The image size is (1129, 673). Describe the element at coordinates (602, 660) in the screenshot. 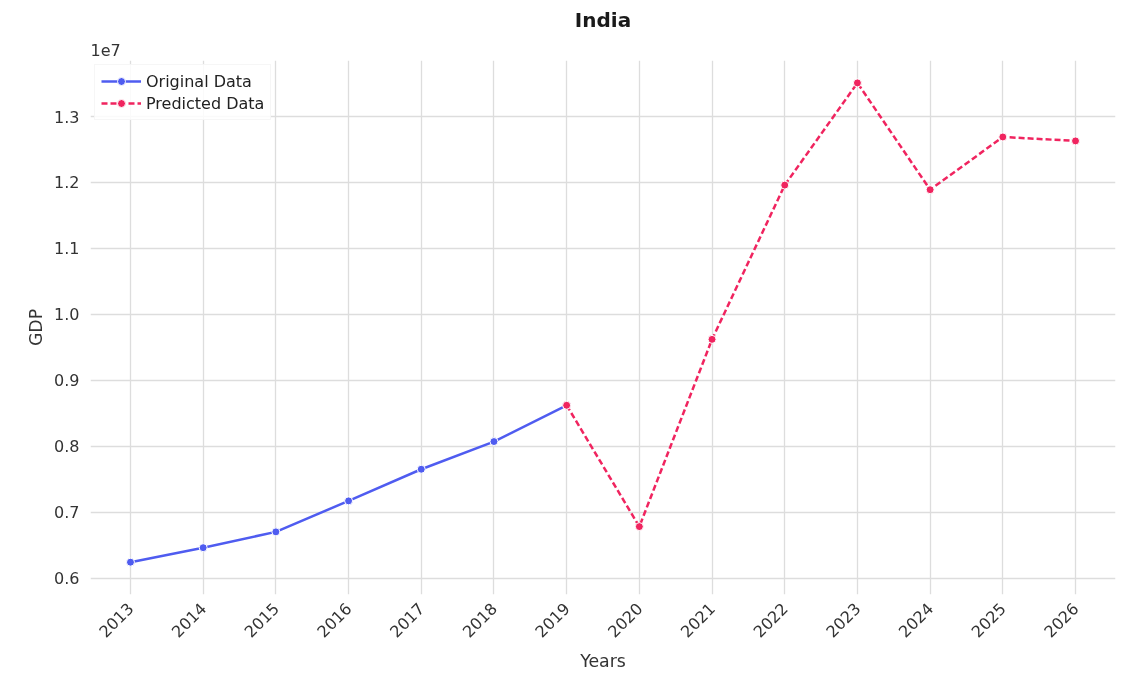

I see `x-axis-title: Years` at that location.